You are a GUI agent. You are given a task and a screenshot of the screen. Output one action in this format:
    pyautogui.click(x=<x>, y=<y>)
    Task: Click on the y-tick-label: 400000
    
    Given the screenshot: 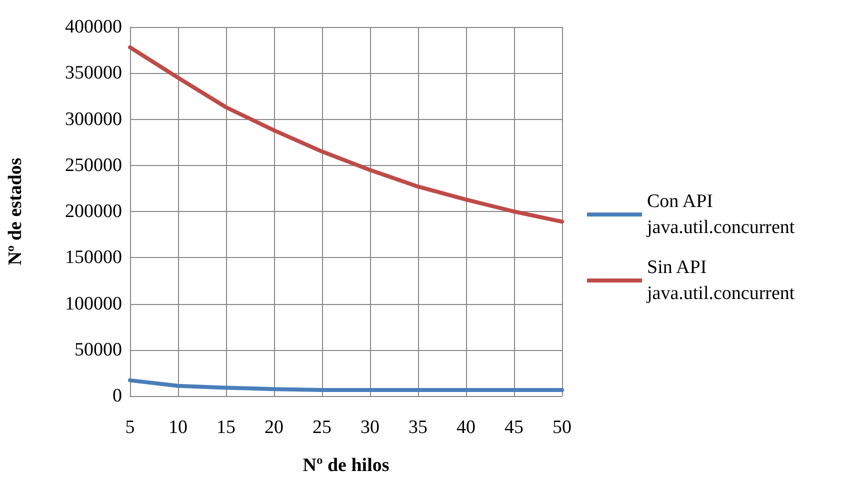 What is the action you would take?
    pyautogui.click(x=93, y=27)
    